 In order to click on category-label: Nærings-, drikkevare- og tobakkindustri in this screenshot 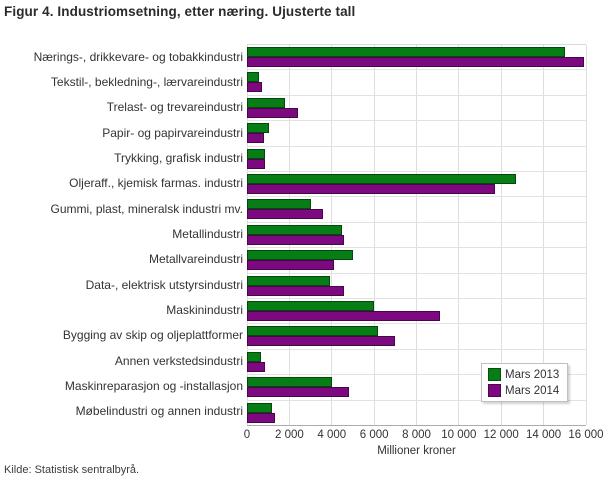, I will do `click(138, 56)`.